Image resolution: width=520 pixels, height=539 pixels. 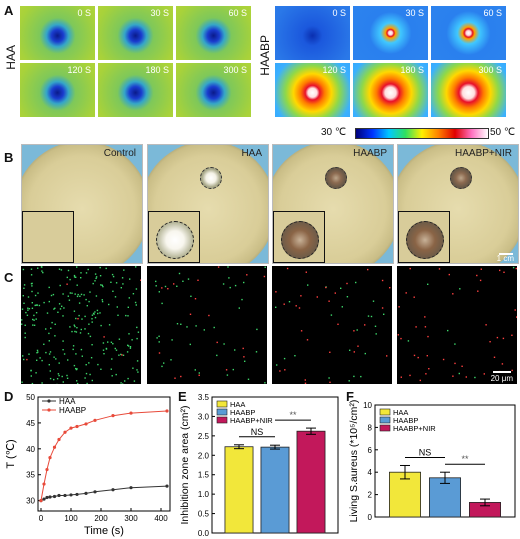 What do you see at coordinates (30, 501) in the screenshot?
I see `y-tick-label: 30` at bounding box center [30, 501].